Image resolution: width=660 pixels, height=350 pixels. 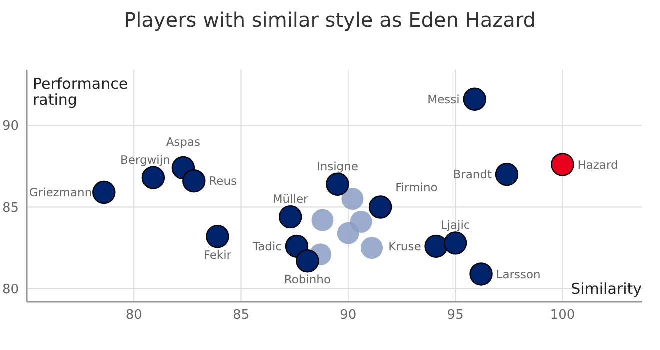 I want to click on annotation: Robinho, so click(x=308, y=279).